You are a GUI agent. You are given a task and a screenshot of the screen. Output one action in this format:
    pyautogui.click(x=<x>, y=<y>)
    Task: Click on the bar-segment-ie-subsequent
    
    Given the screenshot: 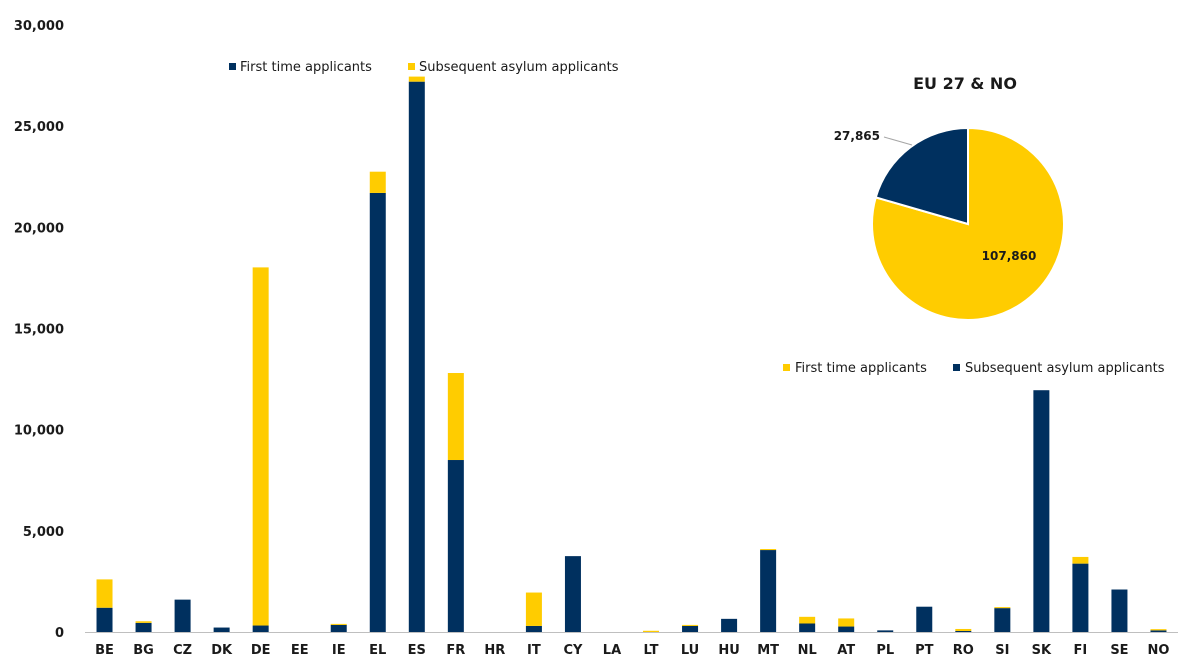 What is the action you would take?
    pyautogui.click(x=338, y=624)
    